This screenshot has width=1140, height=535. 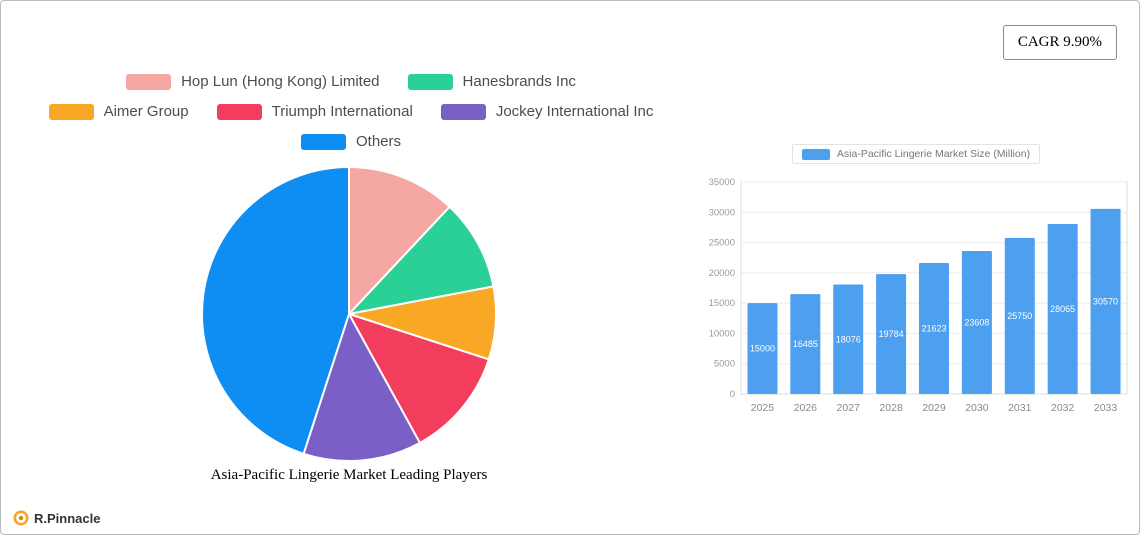 I want to click on y-axis-tick-label: 5000, so click(x=724, y=364).